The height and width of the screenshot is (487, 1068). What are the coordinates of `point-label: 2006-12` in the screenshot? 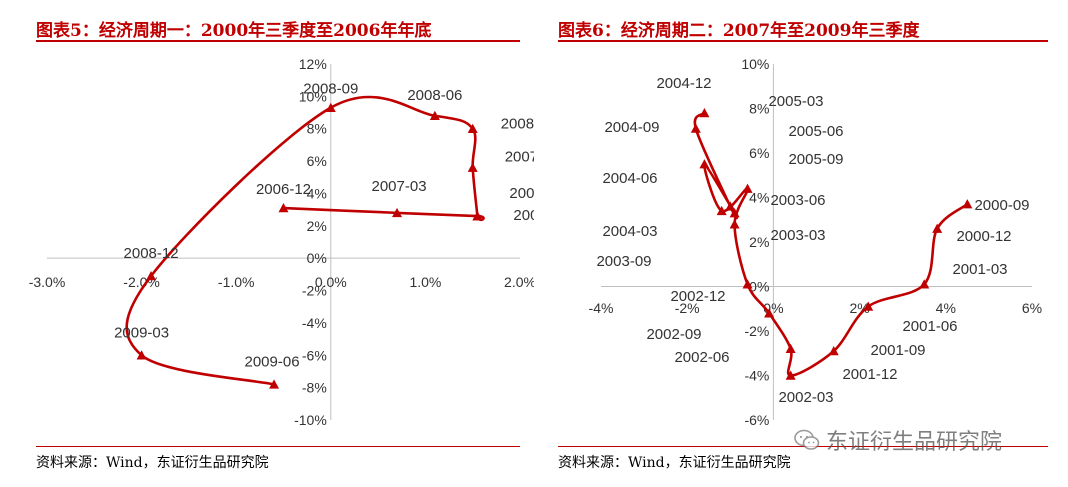 It's located at (283, 189).